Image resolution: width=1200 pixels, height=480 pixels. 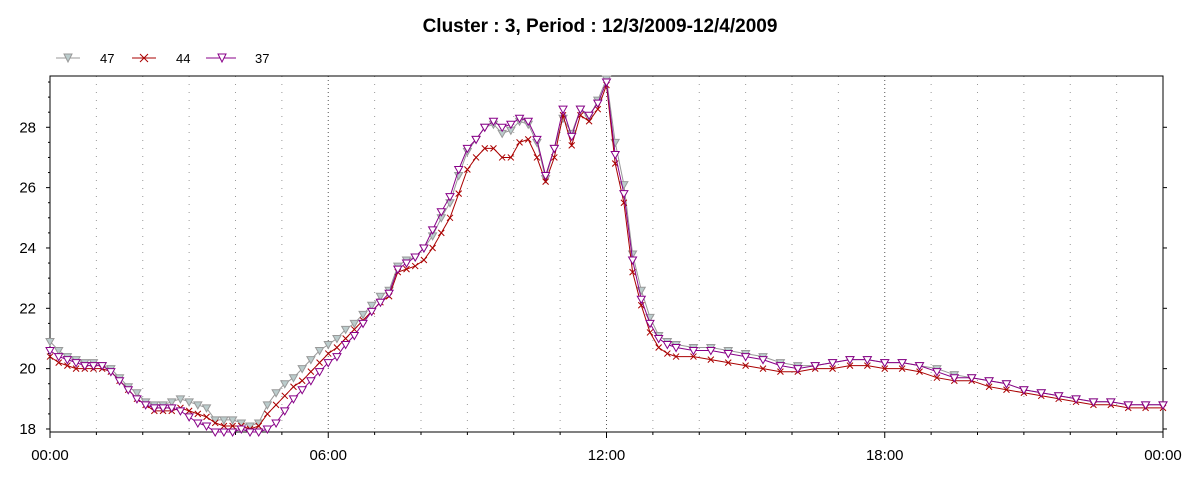 I want to click on y-tick-label: 20, so click(x=27, y=369).